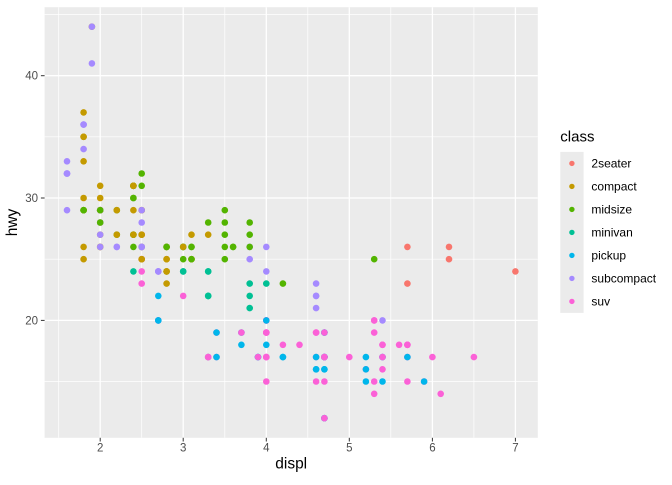 This screenshot has width=672, height=485. What do you see at coordinates (623, 279) in the screenshot?
I see `svg-text: subcompact` at bounding box center [623, 279].